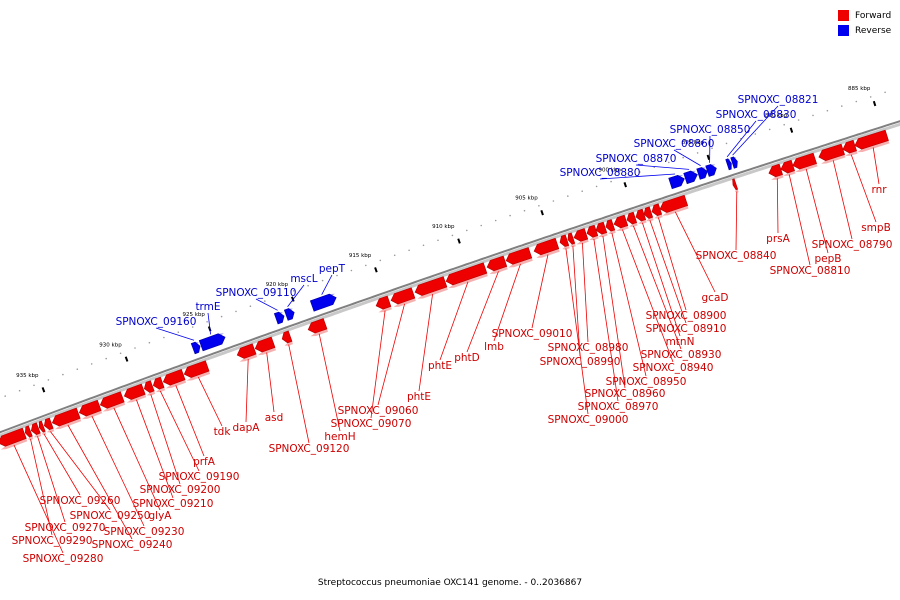  What do you see at coordinates (440, 366) in the screenshot?
I see `gene-label-phte-1: phtE` at bounding box center [440, 366].